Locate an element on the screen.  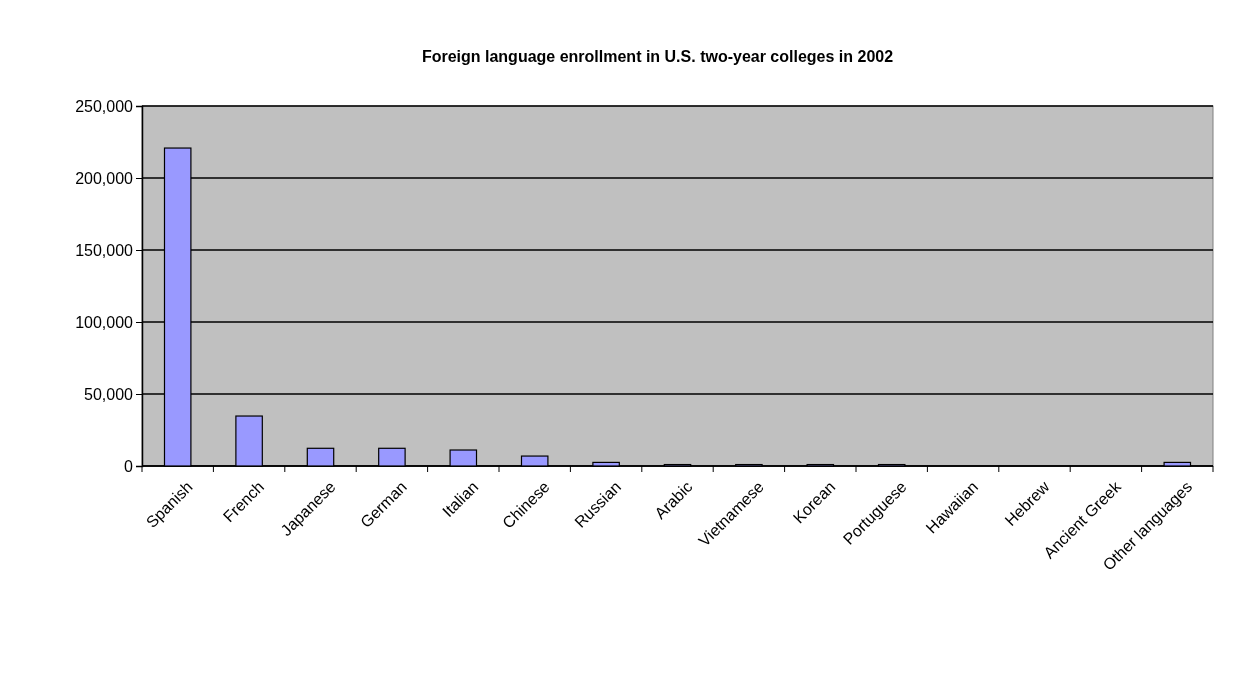
y-tick-label: 0 is located at coordinates (129, 466).